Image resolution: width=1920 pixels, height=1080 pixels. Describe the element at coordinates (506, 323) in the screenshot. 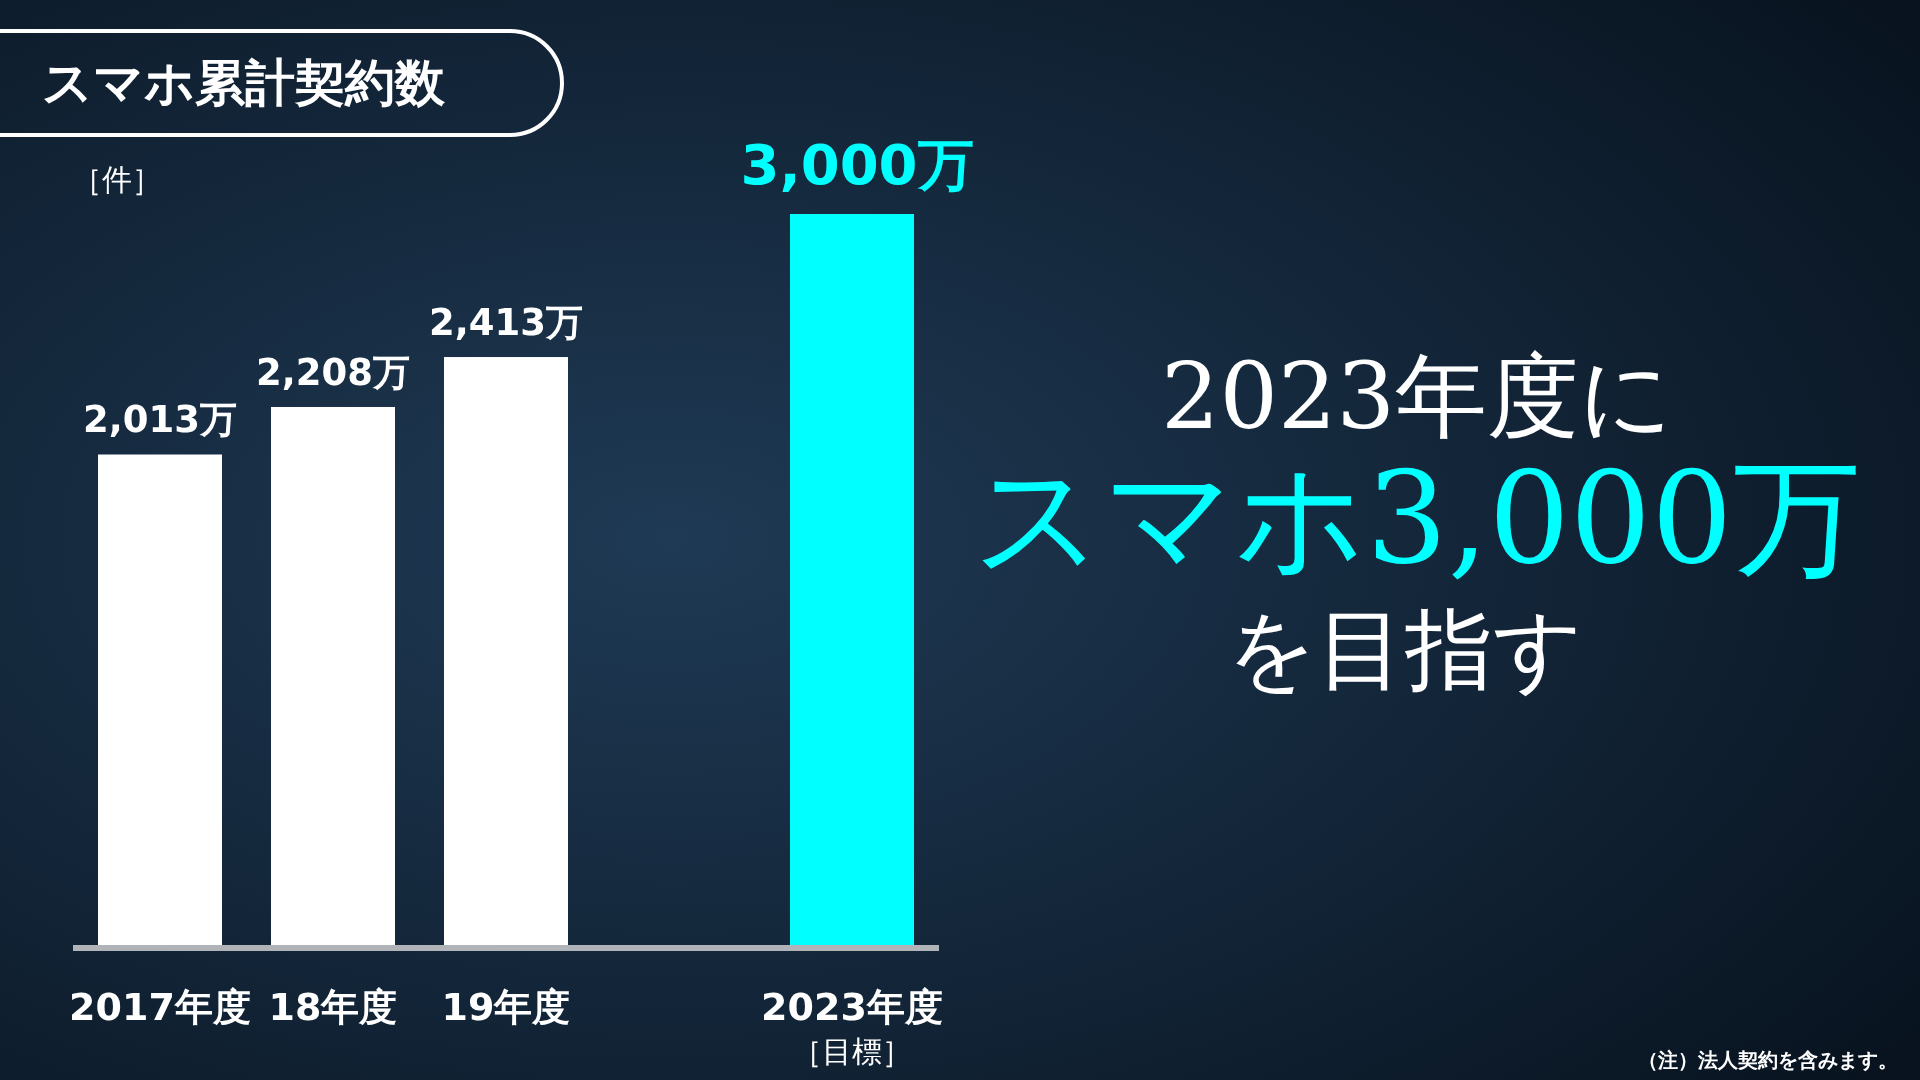

I see `data-label: 2,413万` at that location.